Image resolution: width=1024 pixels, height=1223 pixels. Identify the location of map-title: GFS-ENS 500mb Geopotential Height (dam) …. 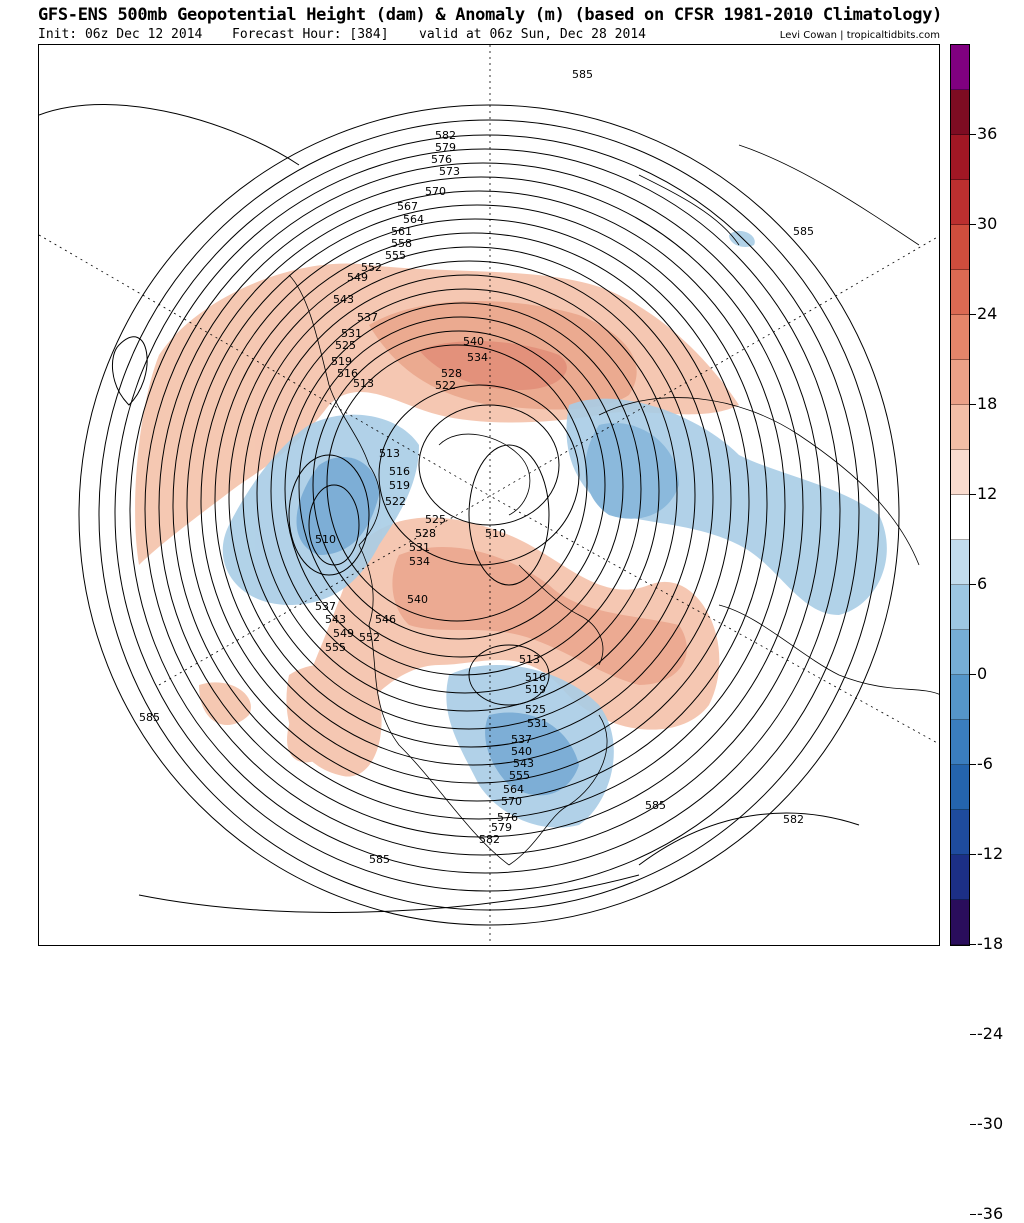
(490, 15).